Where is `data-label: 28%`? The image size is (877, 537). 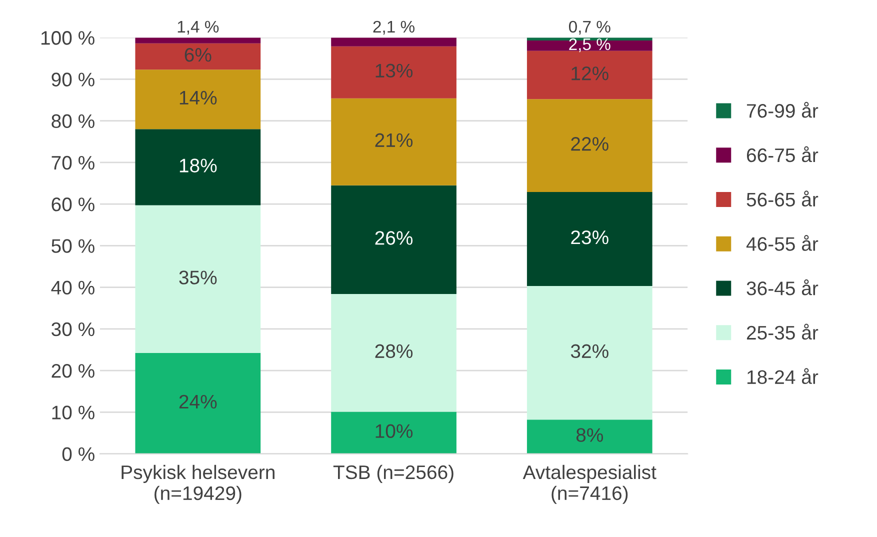
data-label: 28% is located at coordinates (394, 351).